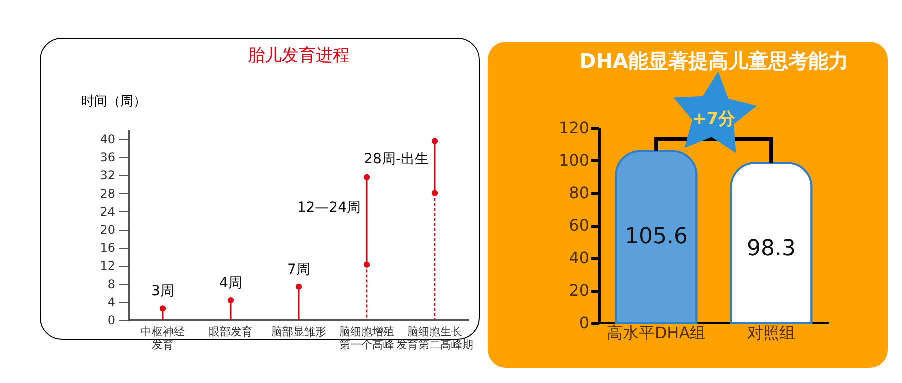 Image resolution: width=902 pixels, height=383 pixels. What do you see at coordinates (163, 339) in the screenshot?
I see `x-tick-label: 中枢神经发育` at bounding box center [163, 339].